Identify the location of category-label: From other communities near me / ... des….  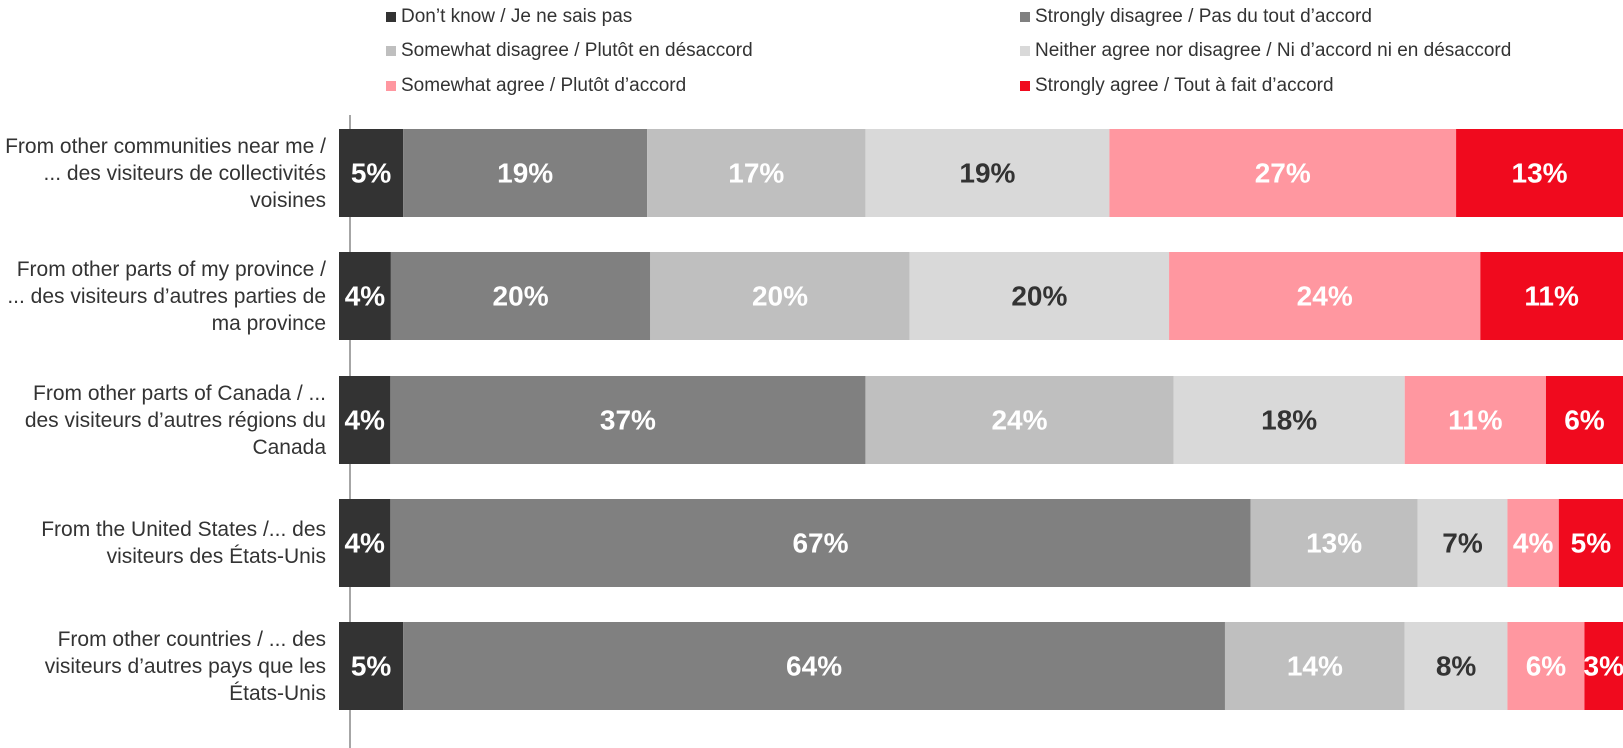
(165, 173).